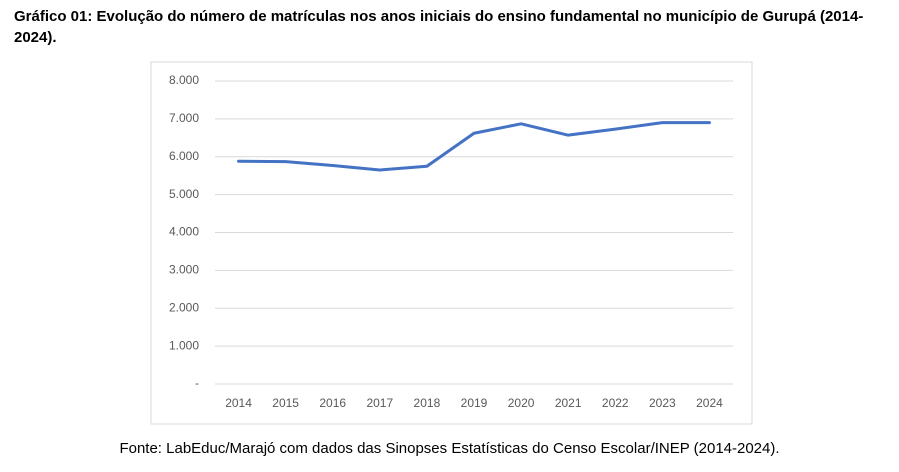 The width and height of the screenshot is (899, 472). I want to click on x-tick-label: 2015, so click(285, 403).